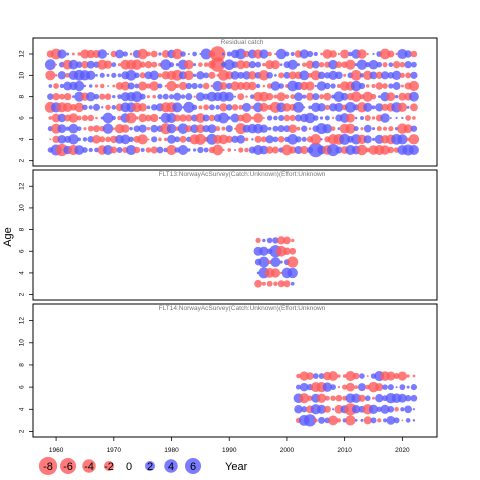 Image resolution: width=480 pixels, height=480 pixels. I want to click on legend-label: -6, so click(68, 467).